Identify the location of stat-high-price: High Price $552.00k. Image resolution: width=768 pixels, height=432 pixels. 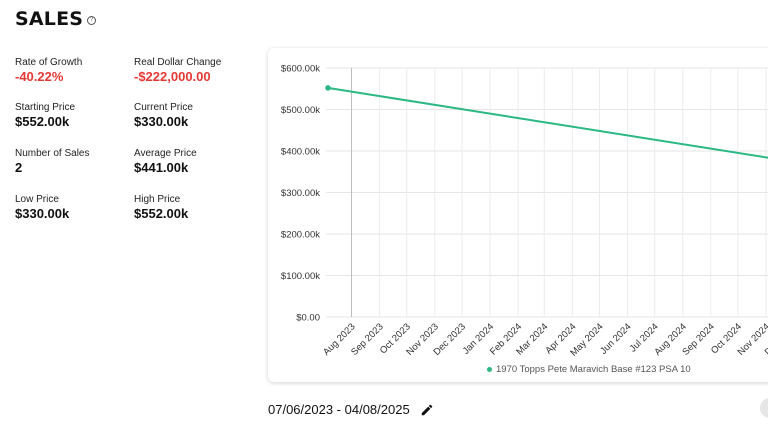
(193, 207).